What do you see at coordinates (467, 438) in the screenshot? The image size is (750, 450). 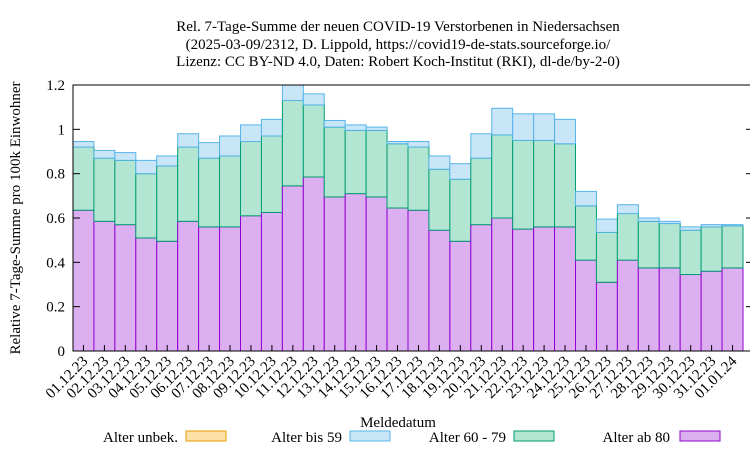 I see `legend-label: Alter 60 - 79` at bounding box center [467, 438].